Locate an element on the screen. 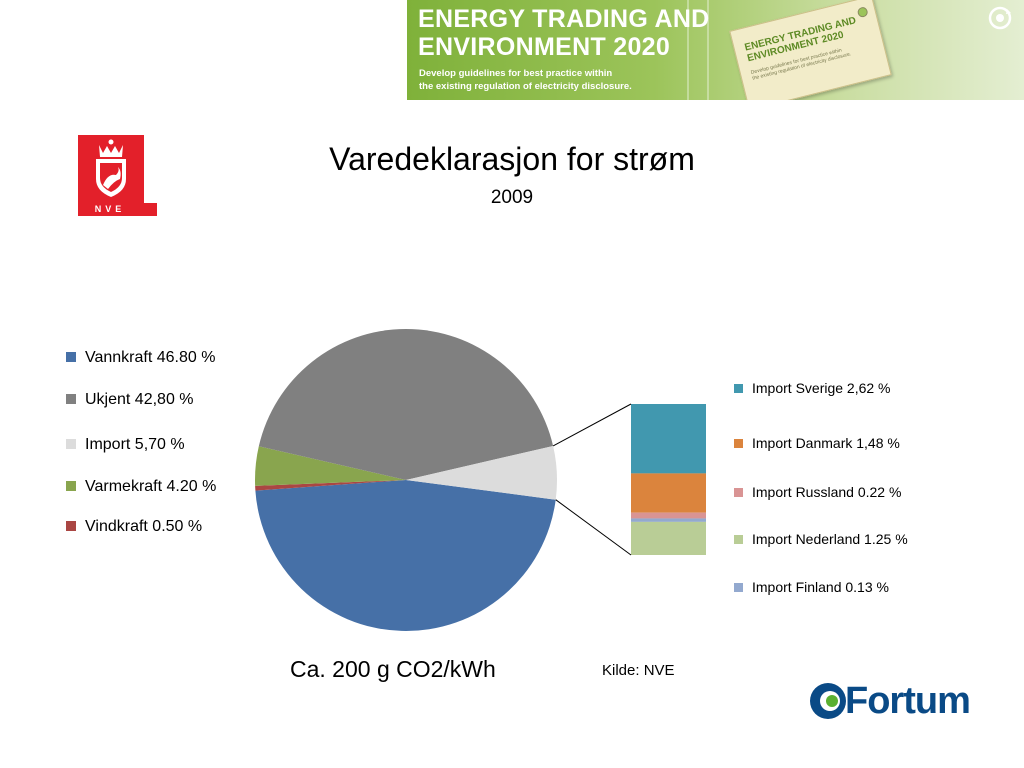  chart-subtitle: 2009 is located at coordinates (512, 197).